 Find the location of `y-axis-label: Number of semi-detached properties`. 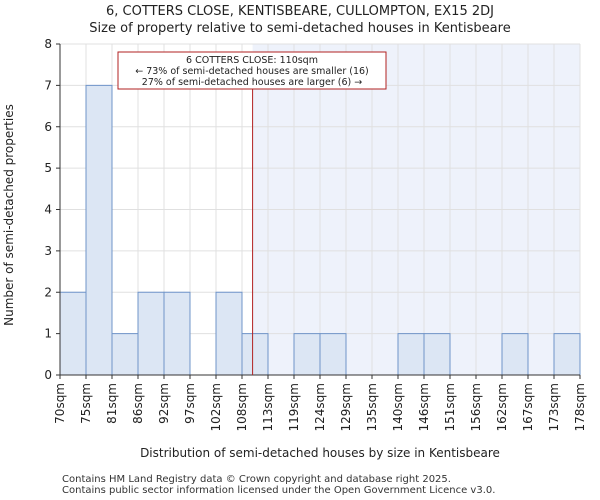

y-axis-label: Number of semi-detached properties is located at coordinates (9, 215).